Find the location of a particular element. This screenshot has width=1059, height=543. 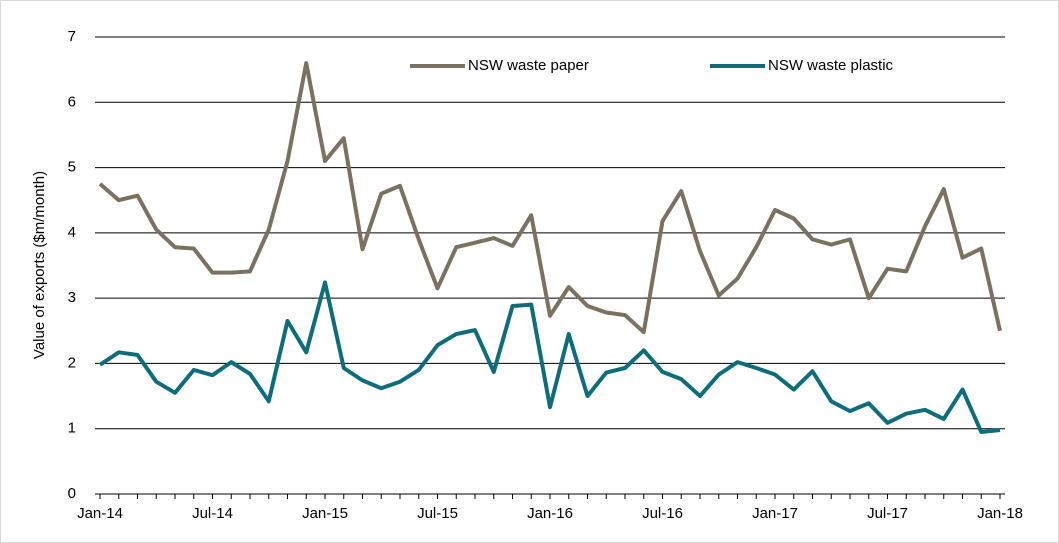

y-tick-label: 5 is located at coordinates (72, 167).